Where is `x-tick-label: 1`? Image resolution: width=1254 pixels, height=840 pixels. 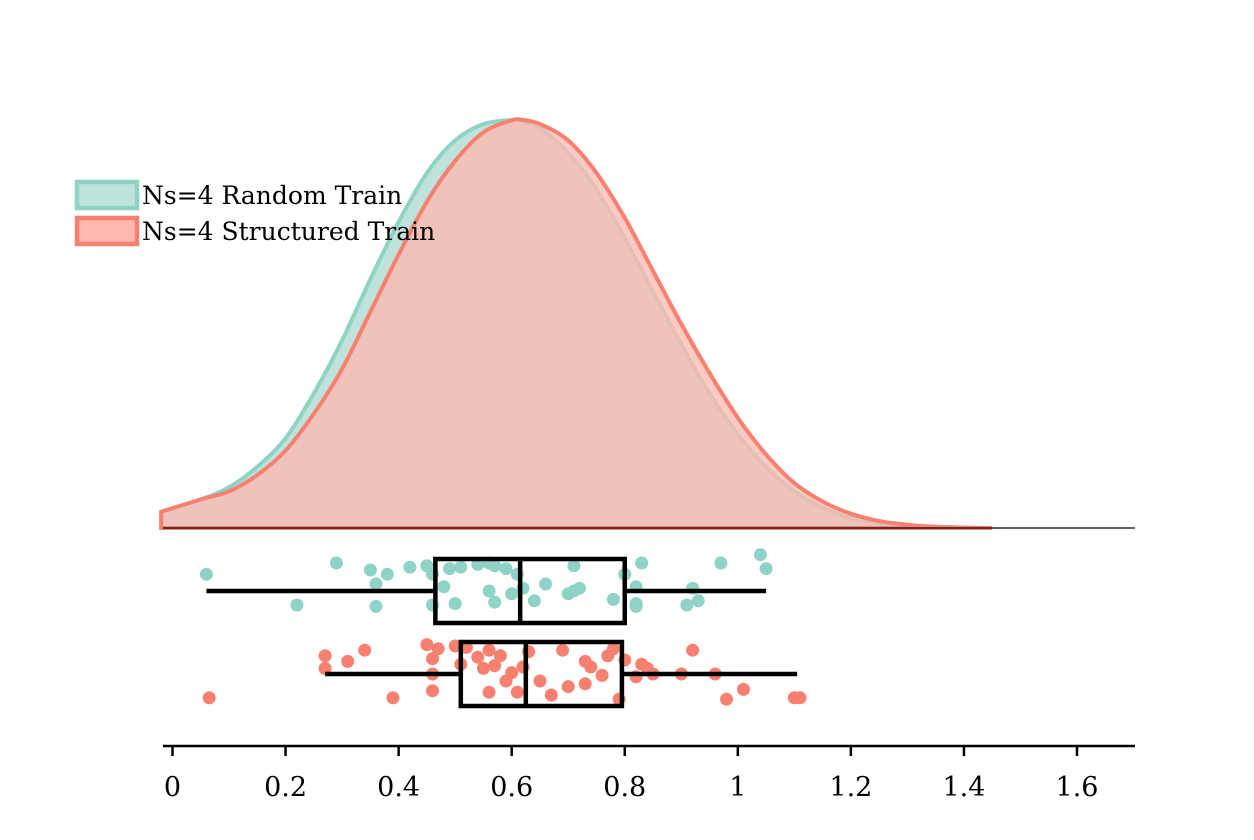 x-tick-label: 1 is located at coordinates (737, 787).